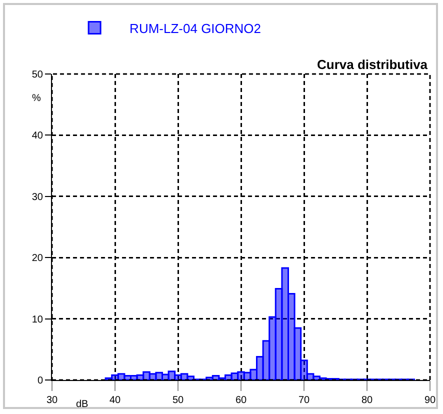 This screenshot has height=414, width=443. I want to click on chart-title: Curva distributiva, so click(372, 64).